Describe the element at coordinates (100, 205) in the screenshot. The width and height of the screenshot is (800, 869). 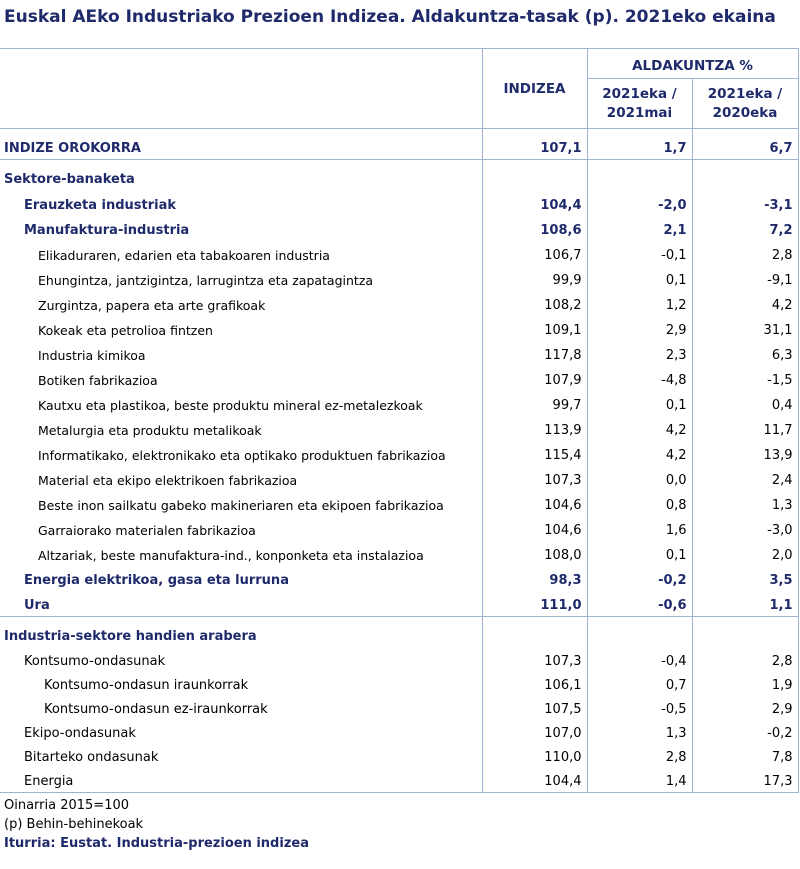
I see `row-label: Erauzketa industriak` at that location.